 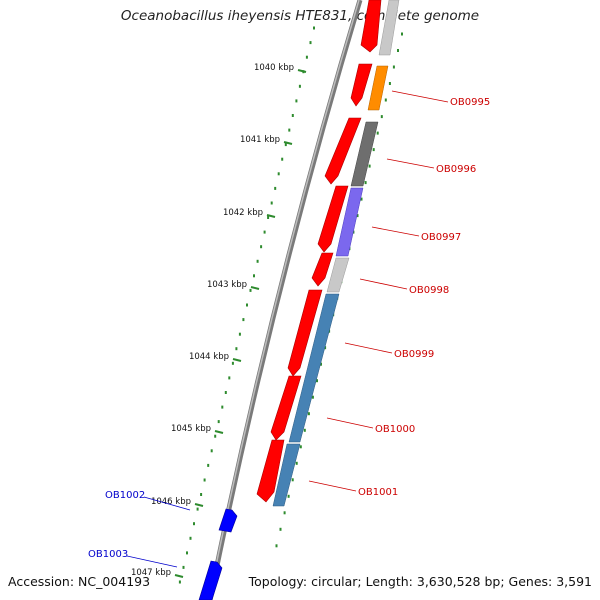 I want to click on gene-label-ob0997: OB0997, so click(x=441, y=237).